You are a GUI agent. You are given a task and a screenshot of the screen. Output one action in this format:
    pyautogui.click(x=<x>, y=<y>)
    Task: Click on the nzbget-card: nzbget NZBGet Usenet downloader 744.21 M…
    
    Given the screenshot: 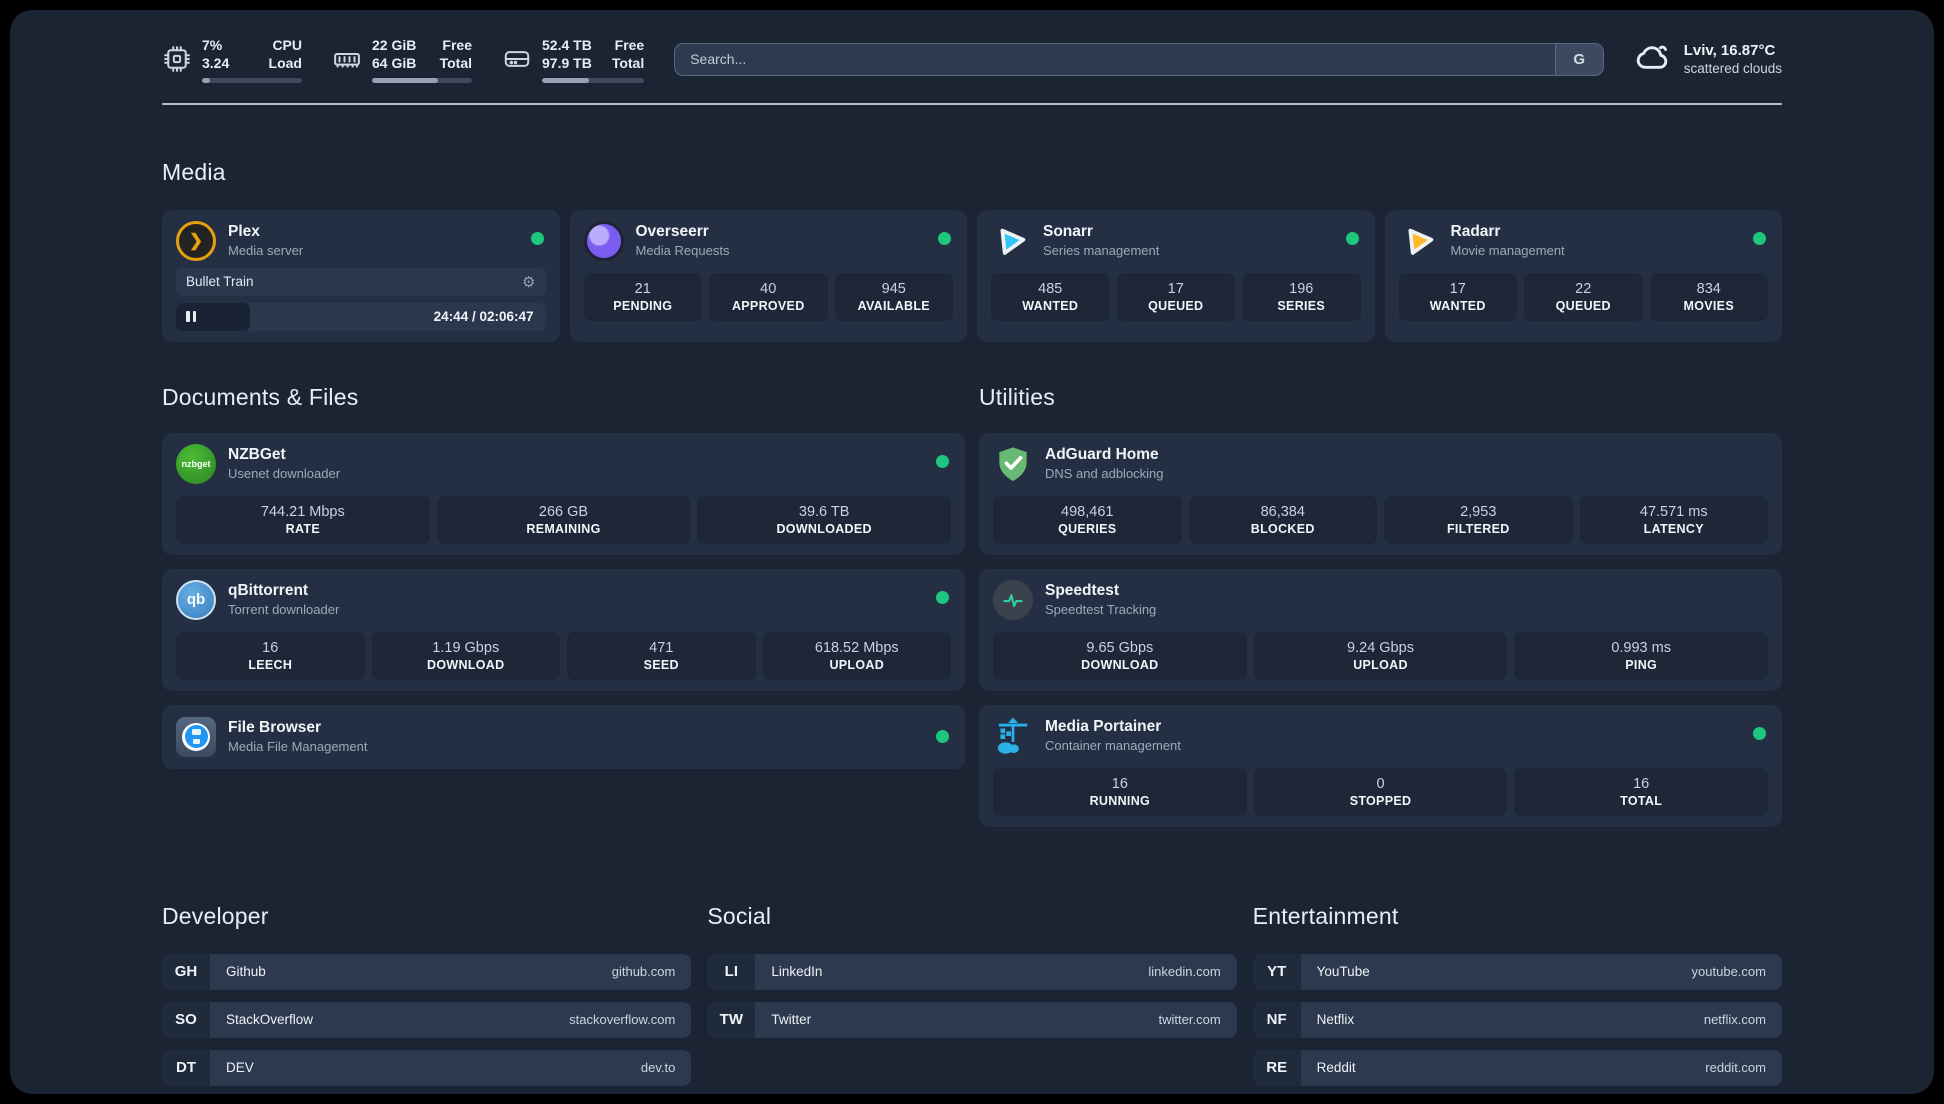 What is the action you would take?
    pyautogui.click(x=563, y=493)
    